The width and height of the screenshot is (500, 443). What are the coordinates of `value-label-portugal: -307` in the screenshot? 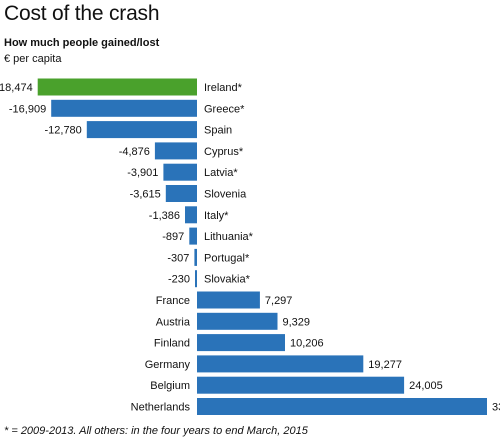 It's located at (178, 258).